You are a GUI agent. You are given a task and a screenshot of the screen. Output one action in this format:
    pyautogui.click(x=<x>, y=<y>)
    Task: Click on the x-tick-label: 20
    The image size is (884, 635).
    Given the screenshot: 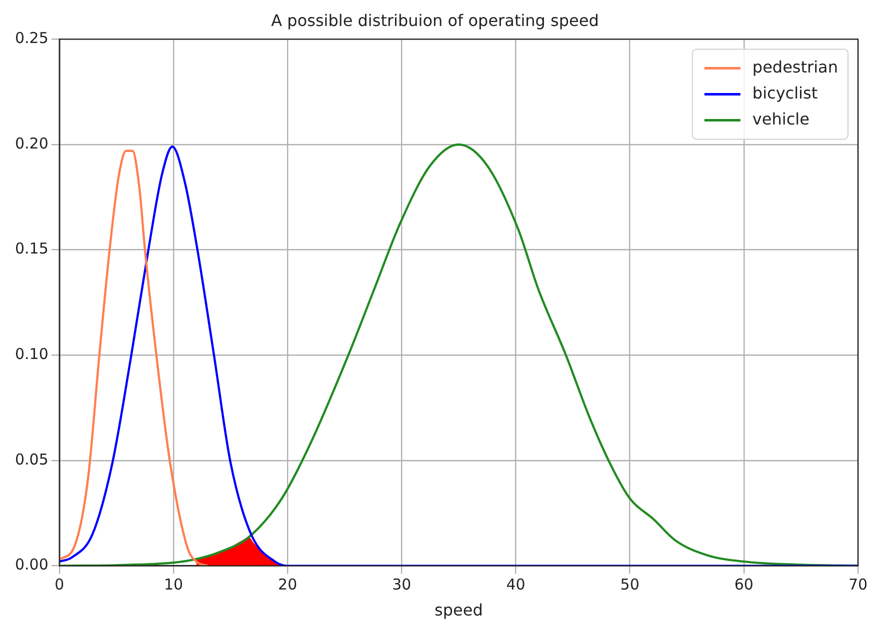 What is the action you would take?
    pyautogui.click(x=288, y=585)
    